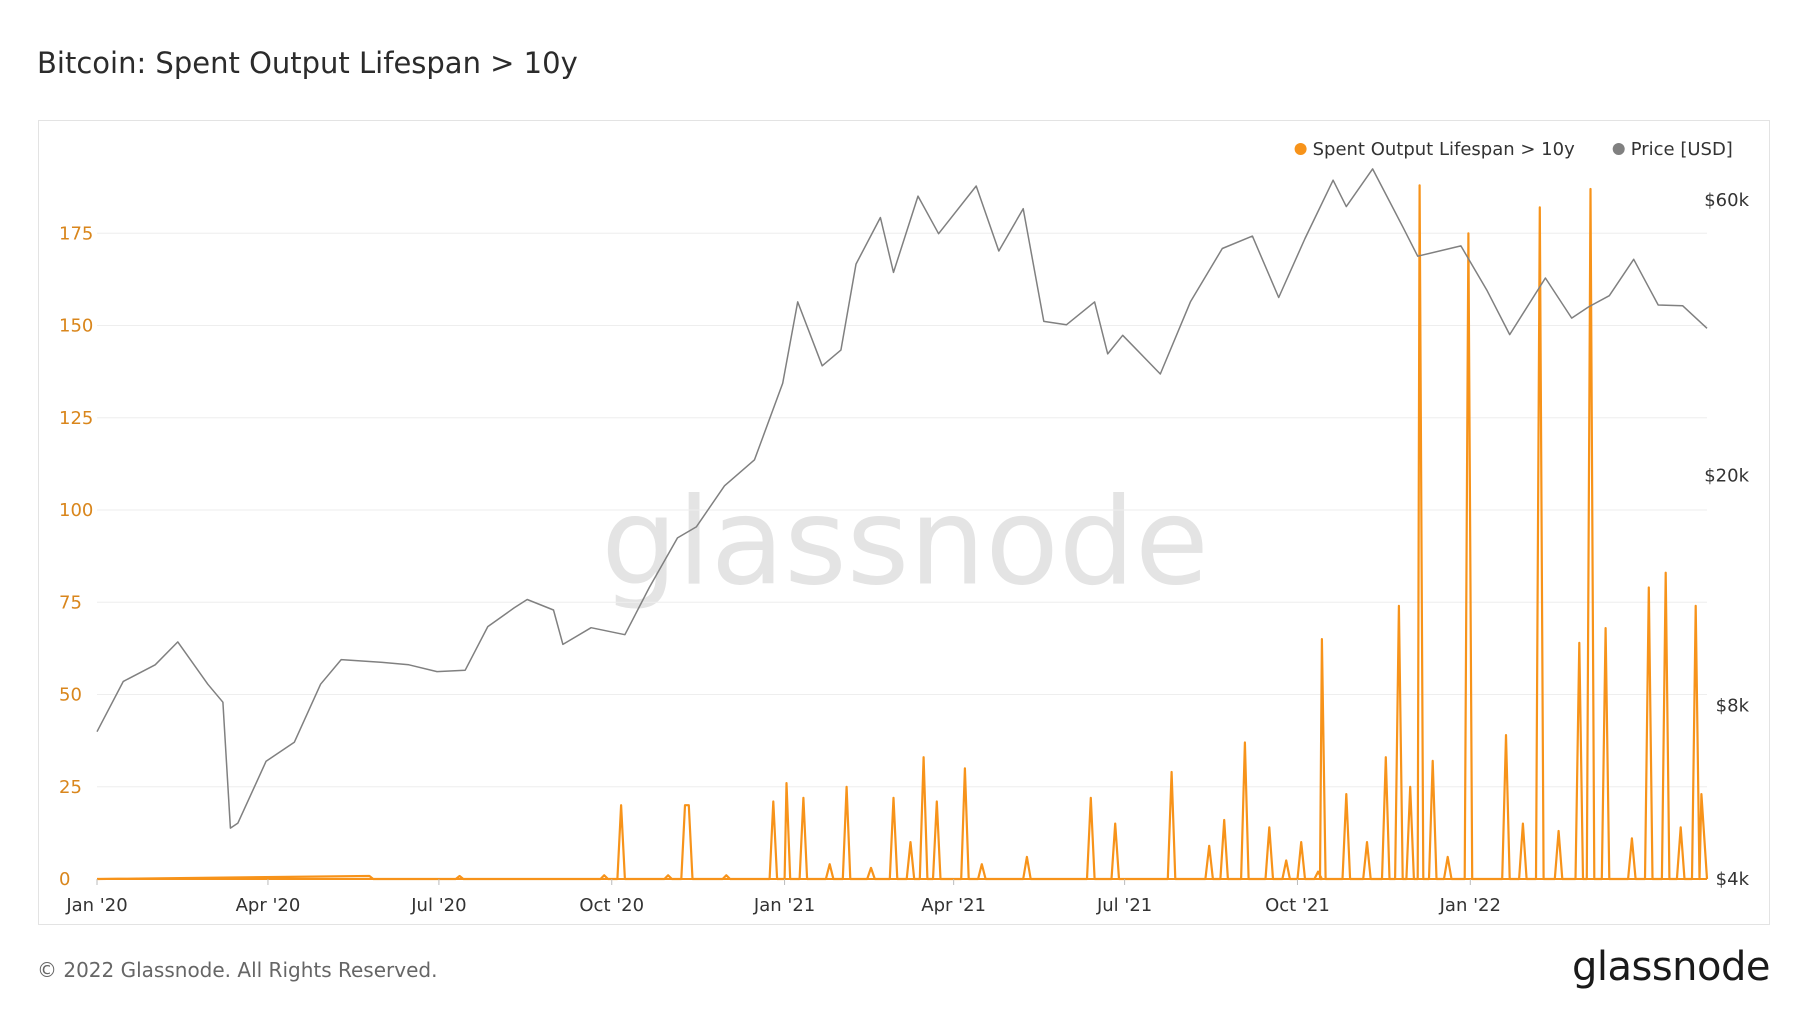  I want to click on left-axis-tick-label: 125, so click(76, 418).